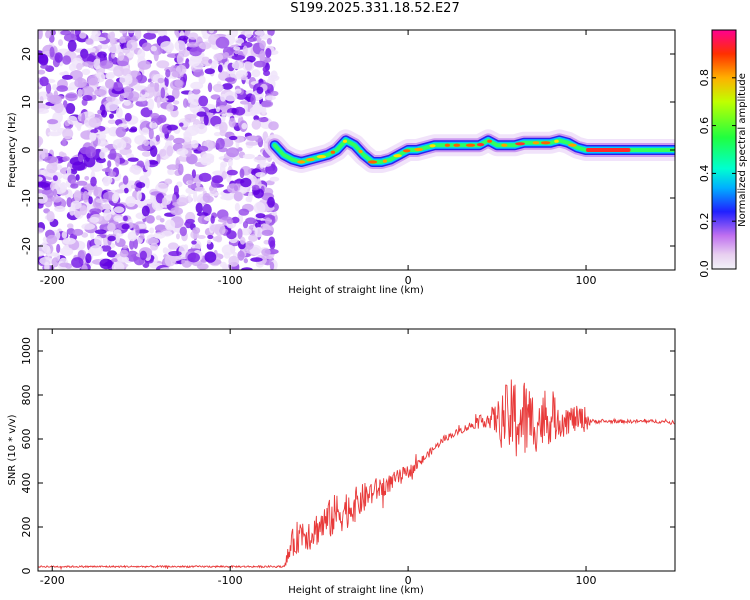 This screenshot has height=600, width=750. Describe the element at coordinates (26, 527) in the screenshot. I see `y-tick-label: 200` at that location.